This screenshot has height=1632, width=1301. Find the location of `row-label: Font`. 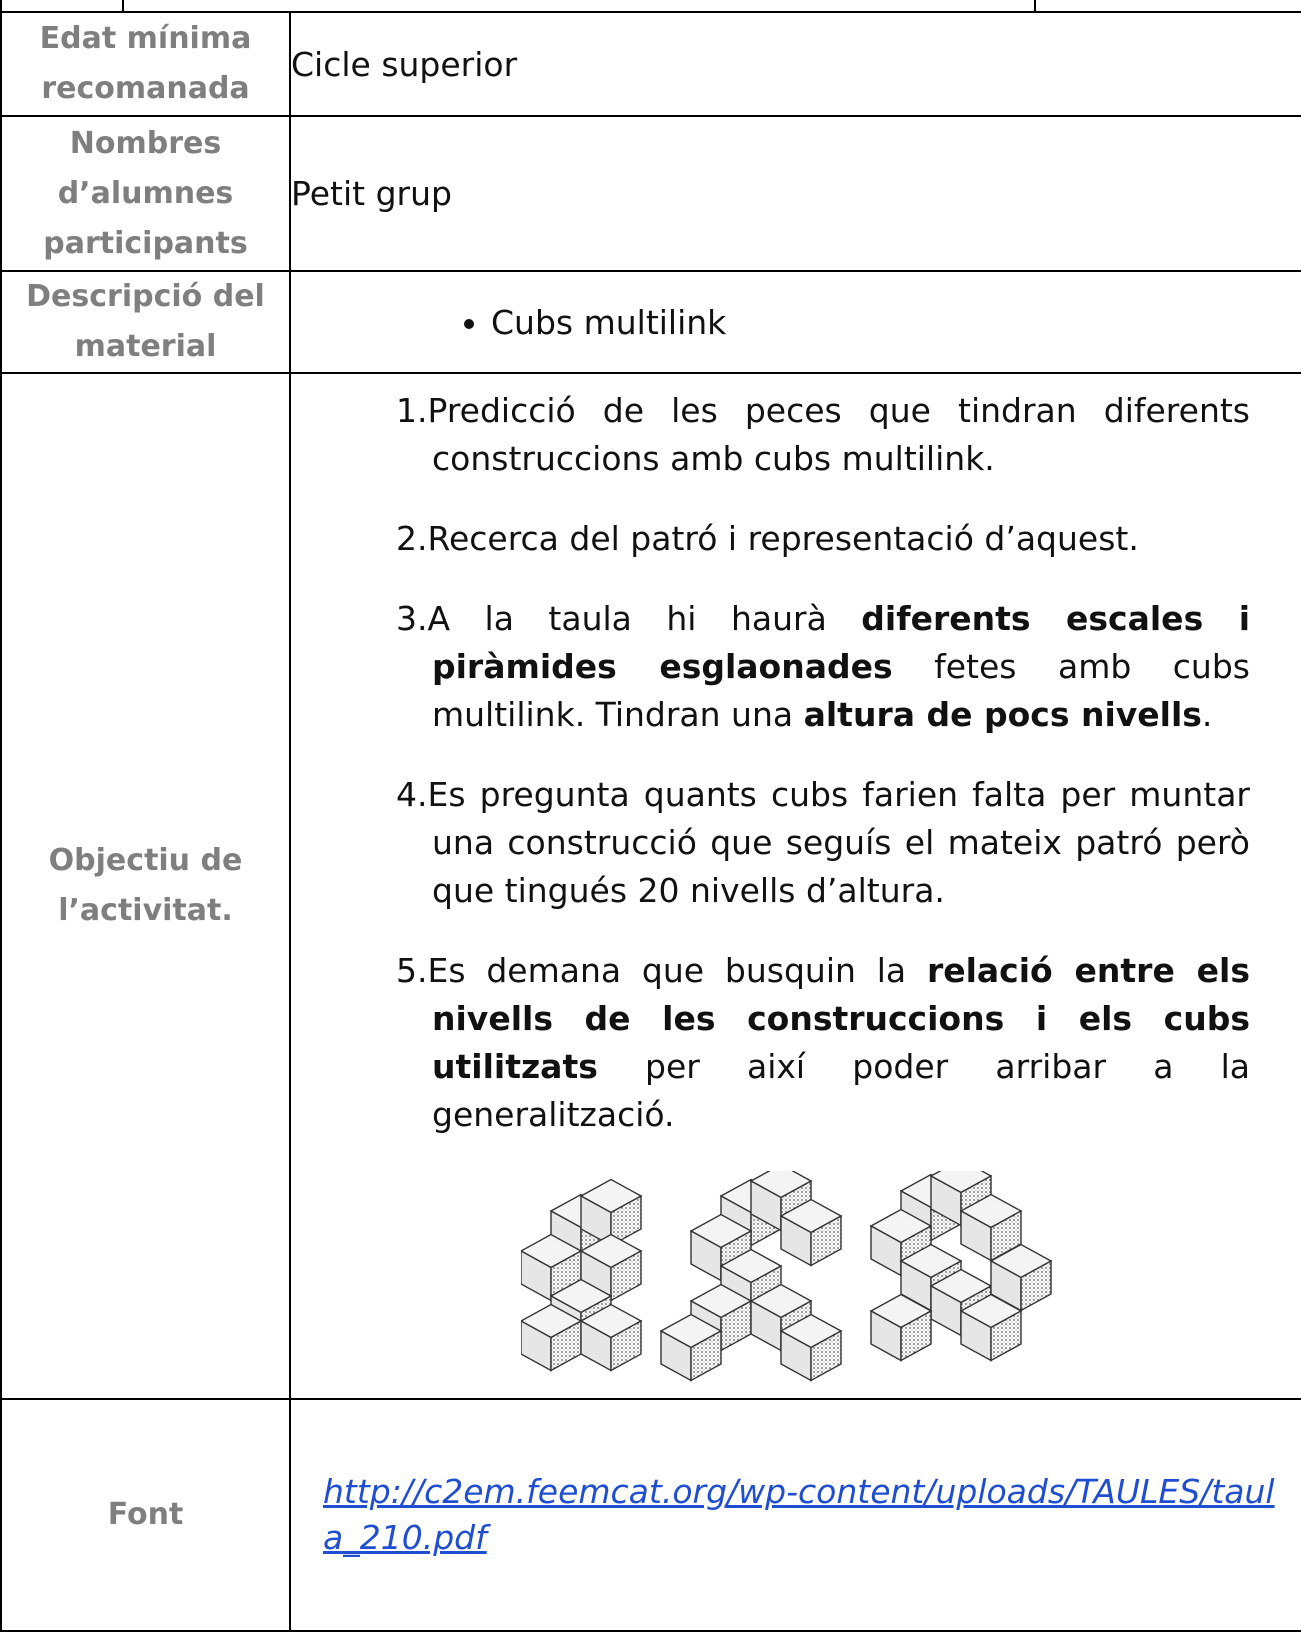

row-label: Font is located at coordinates (145, 1515).